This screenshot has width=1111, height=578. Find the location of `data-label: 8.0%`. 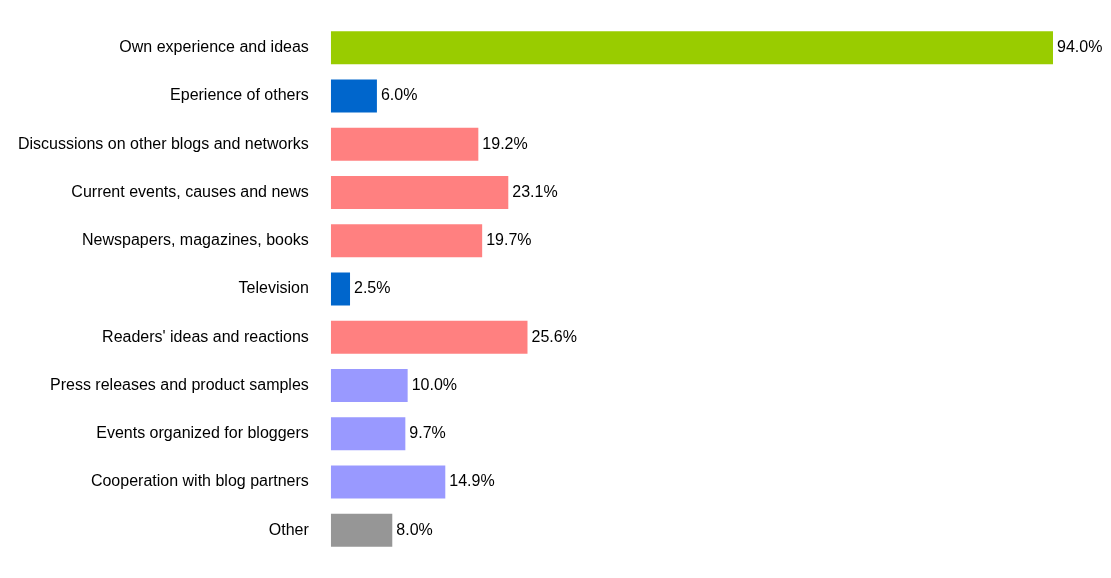

data-label: 8.0% is located at coordinates (414, 529).